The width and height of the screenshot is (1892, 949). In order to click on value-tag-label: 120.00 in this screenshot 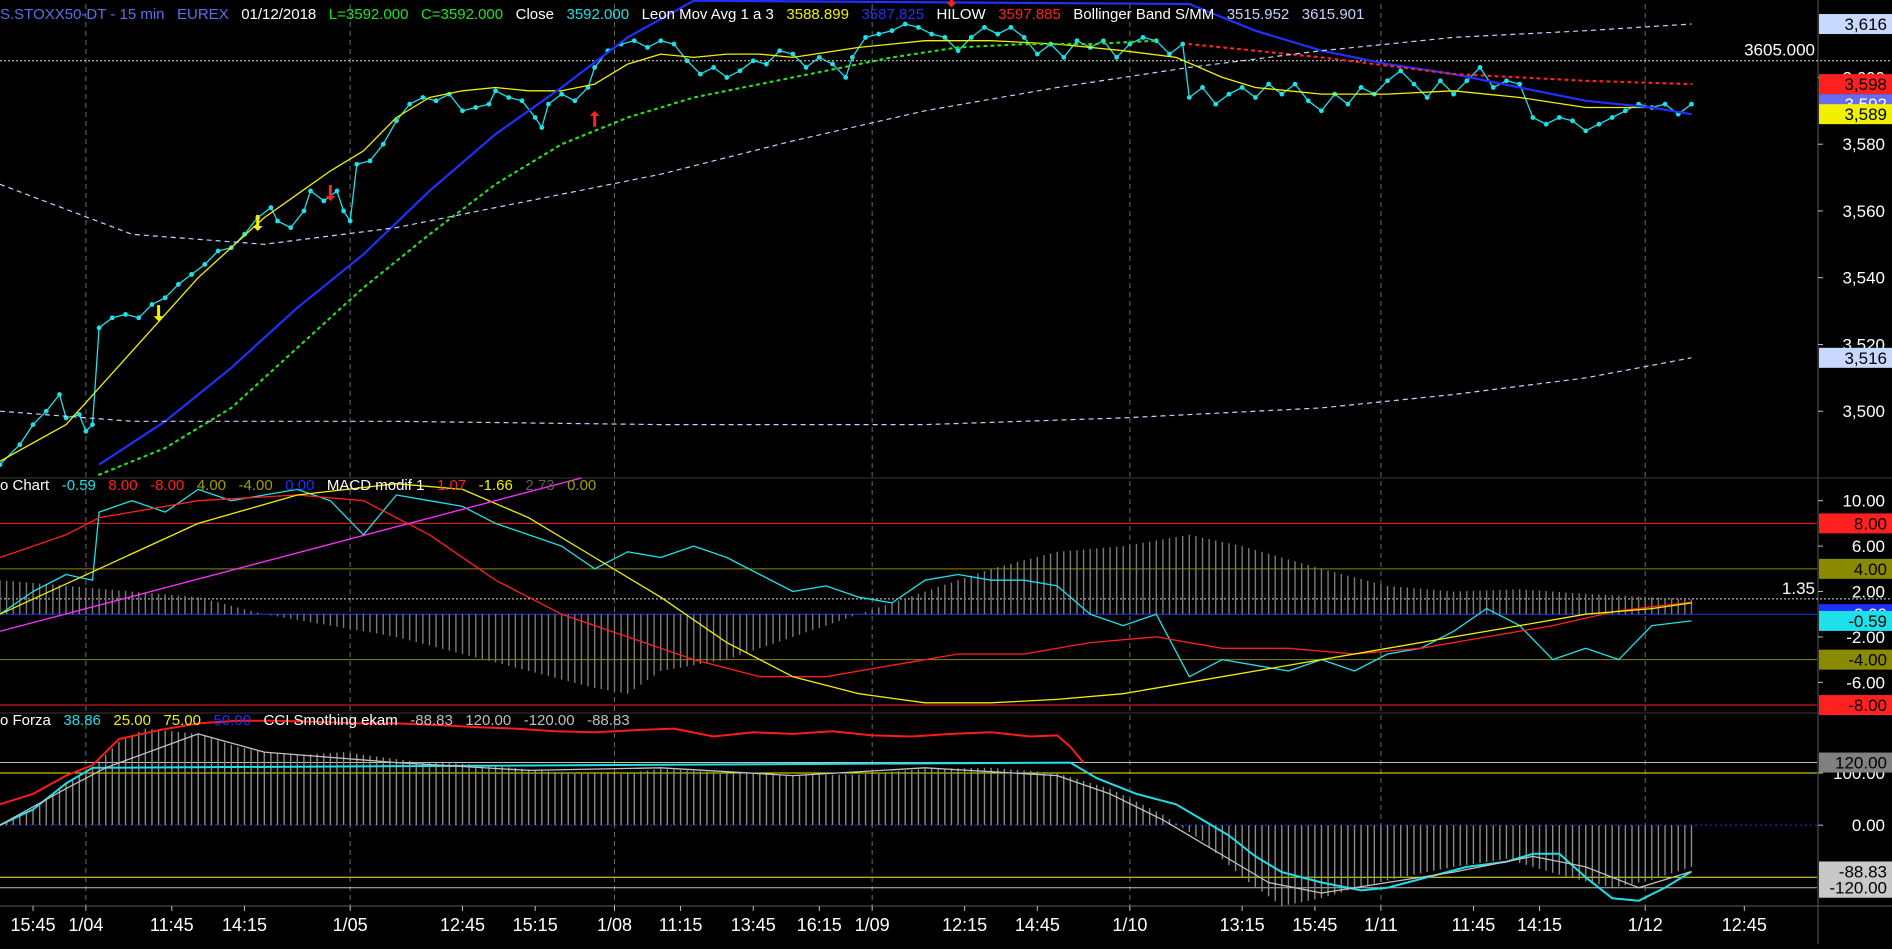, I will do `click(1861, 763)`.